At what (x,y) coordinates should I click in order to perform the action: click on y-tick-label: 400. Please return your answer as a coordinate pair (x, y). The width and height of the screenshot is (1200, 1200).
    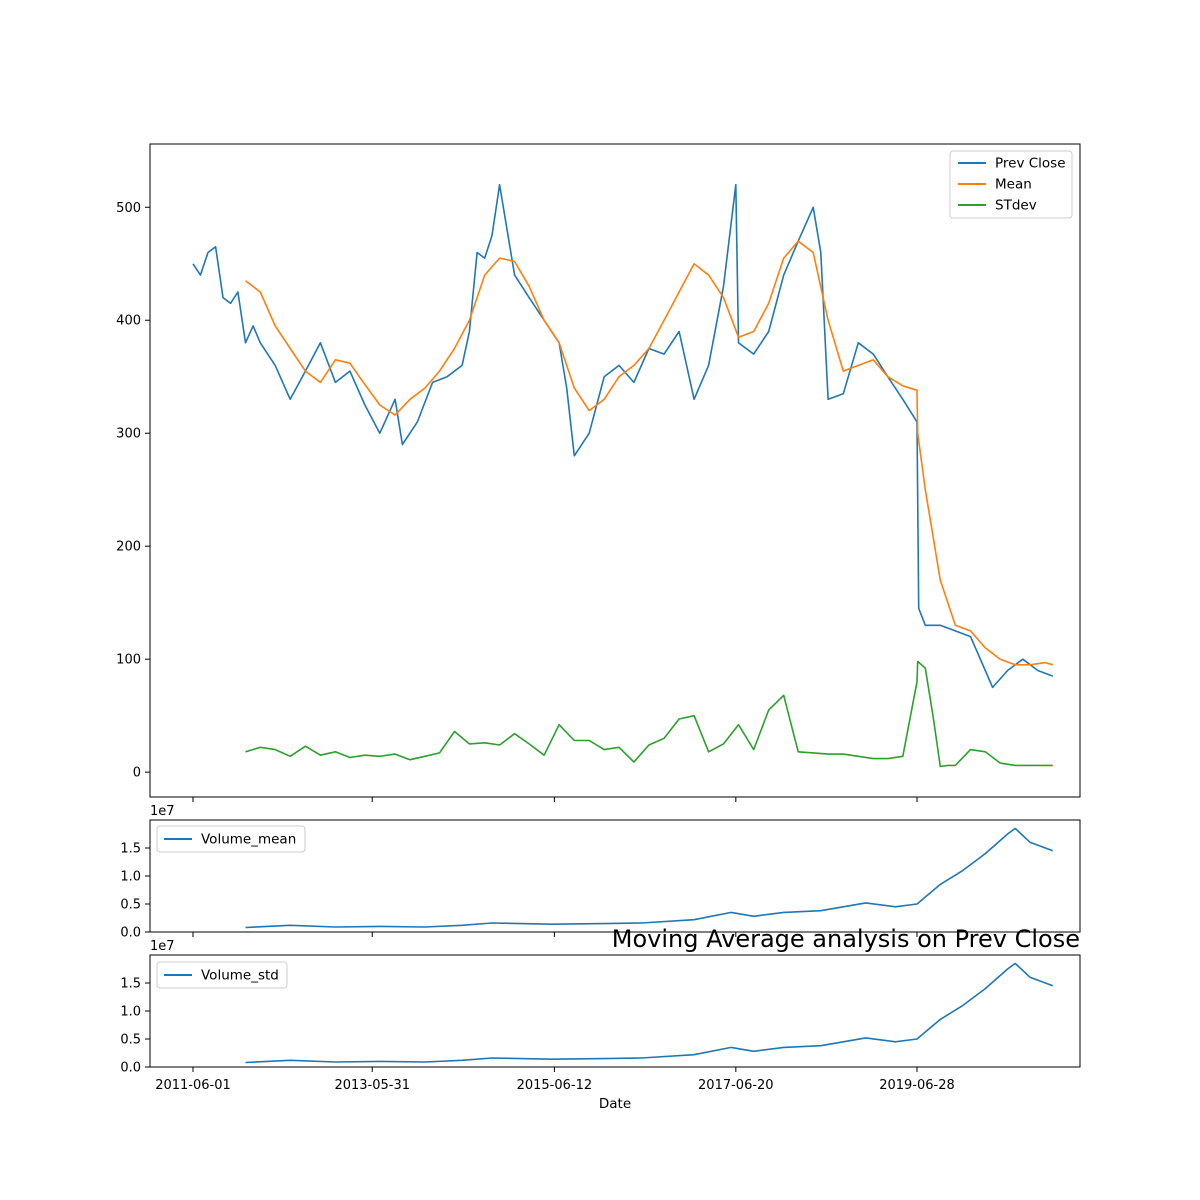
    Looking at the image, I should click on (128, 321).